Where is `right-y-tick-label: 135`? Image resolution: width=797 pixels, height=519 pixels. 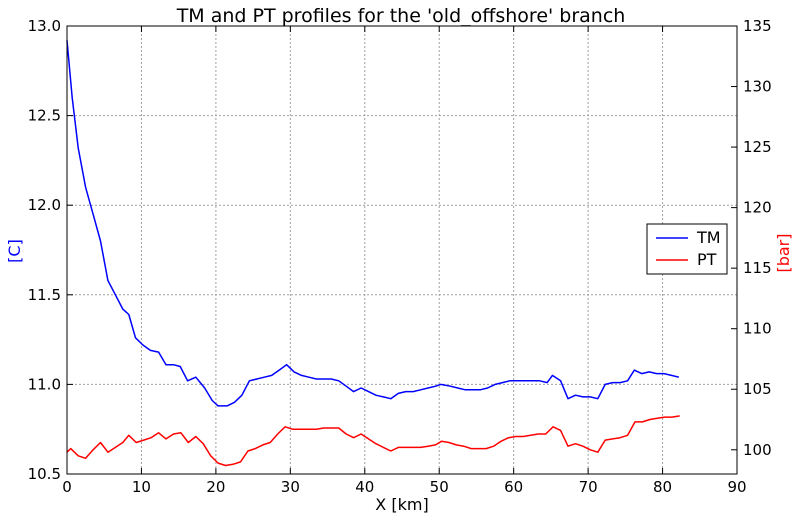
right-y-tick-label: 135 is located at coordinates (757, 26).